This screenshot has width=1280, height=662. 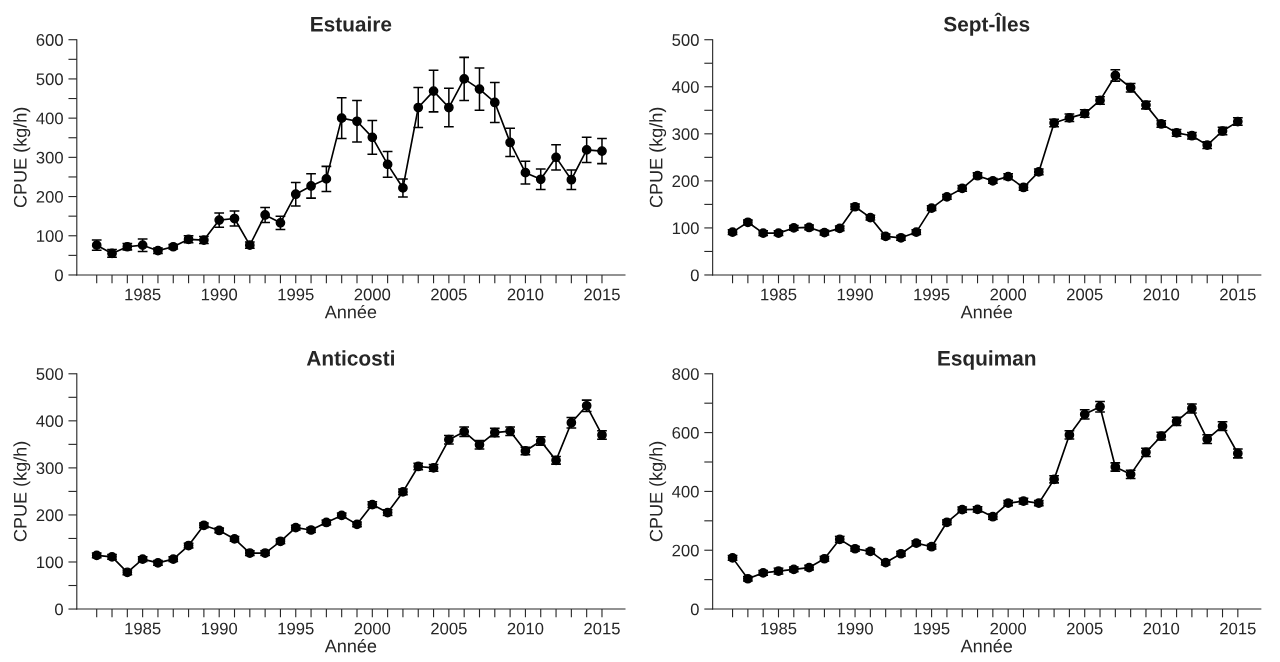 What do you see at coordinates (986, 24) in the screenshot?
I see `chart-title: Sept-Îles` at bounding box center [986, 24].